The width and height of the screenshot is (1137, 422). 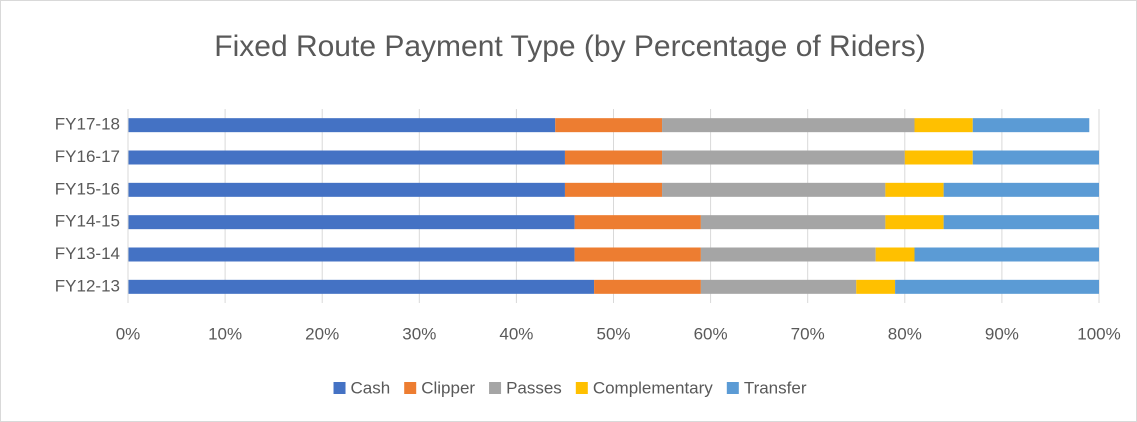 What do you see at coordinates (87, 124) in the screenshot?
I see `y-tick-label: FY17-18` at bounding box center [87, 124].